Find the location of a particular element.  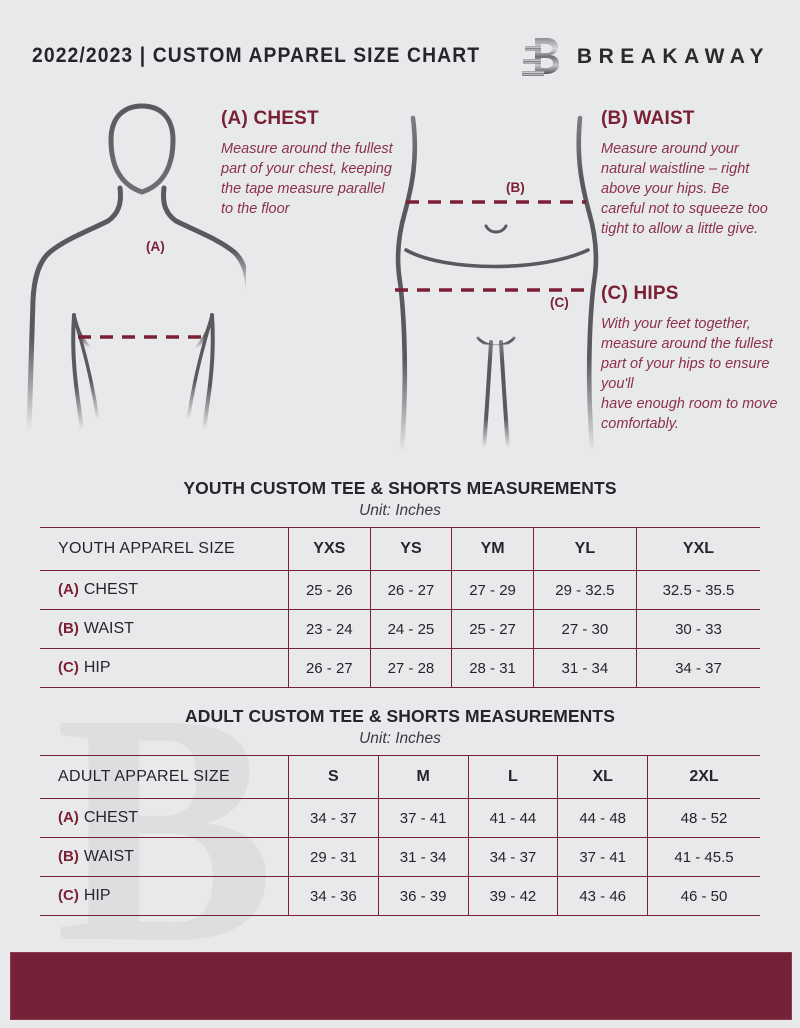

instruction-hips-title: (C) HIPS is located at coordinates (640, 293).